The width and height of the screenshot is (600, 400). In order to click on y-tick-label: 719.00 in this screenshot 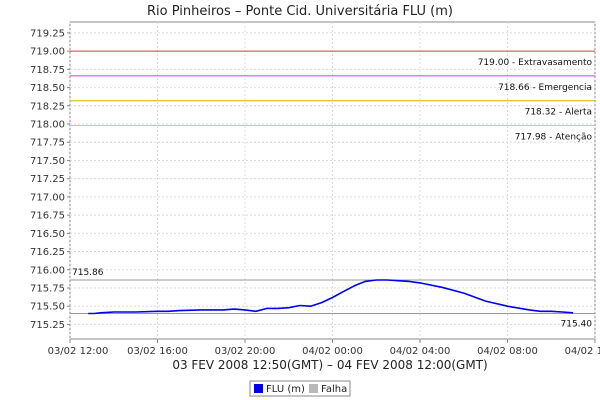, I will do `click(47, 52)`.